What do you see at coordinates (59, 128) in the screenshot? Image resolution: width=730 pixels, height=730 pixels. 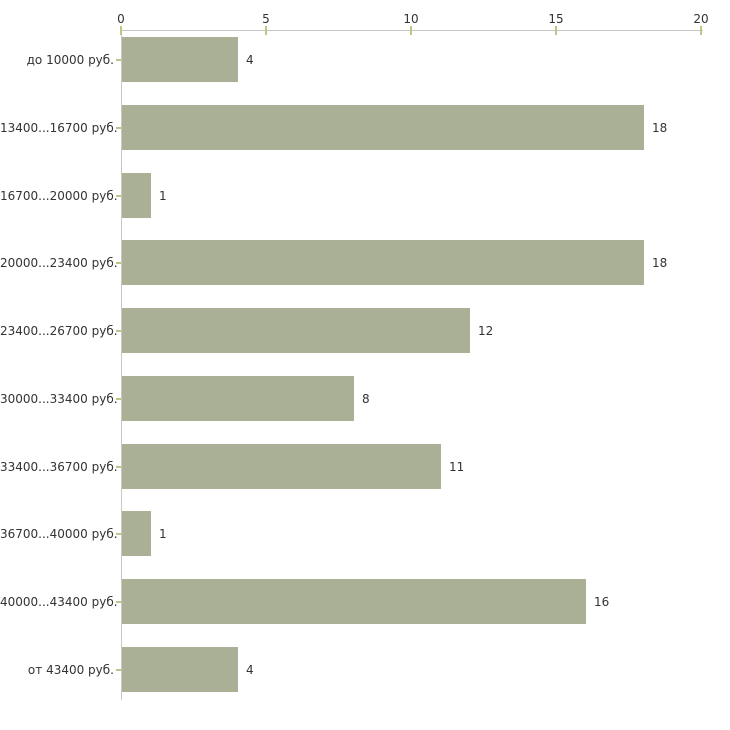 I see `category-label: 13400...16700 руб.` at bounding box center [59, 128].